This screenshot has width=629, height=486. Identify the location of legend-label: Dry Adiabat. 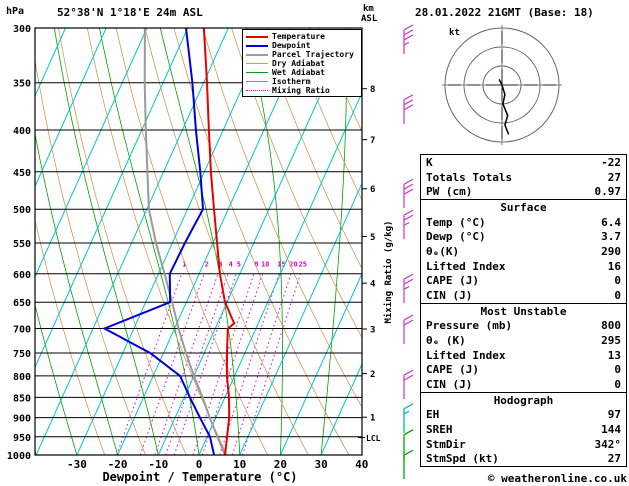
(298, 63).